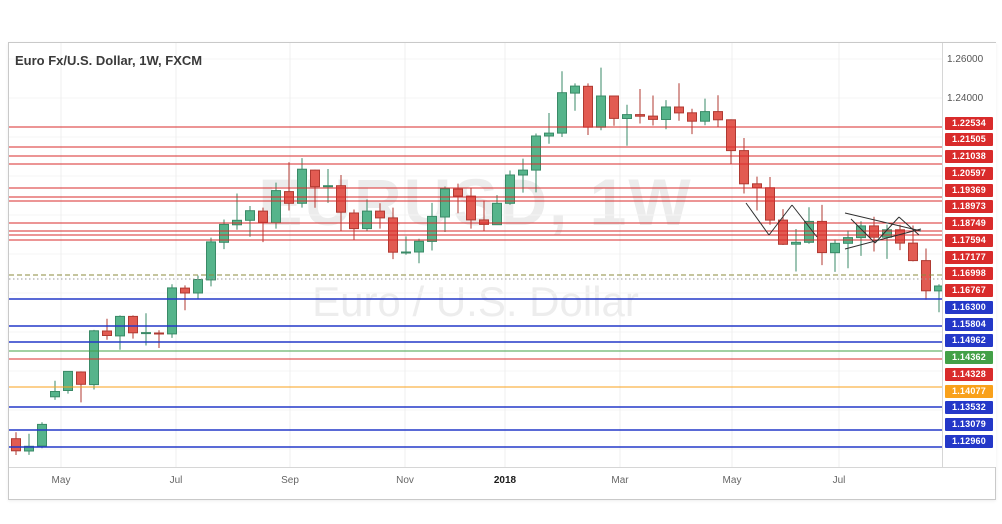  I want to click on price-level-label: 1.14077, so click(969, 391).